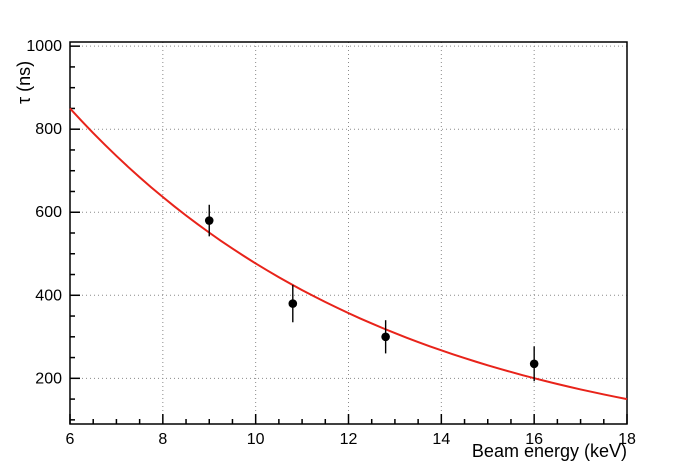  I want to click on y-tick-label: 800, so click(48, 129).